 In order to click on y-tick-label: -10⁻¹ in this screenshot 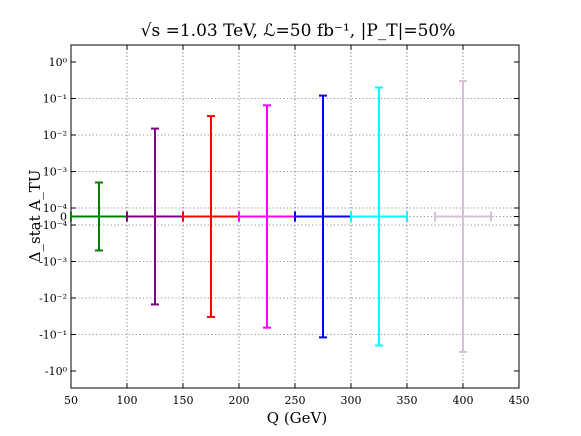, I will do `click(53, 335)`.